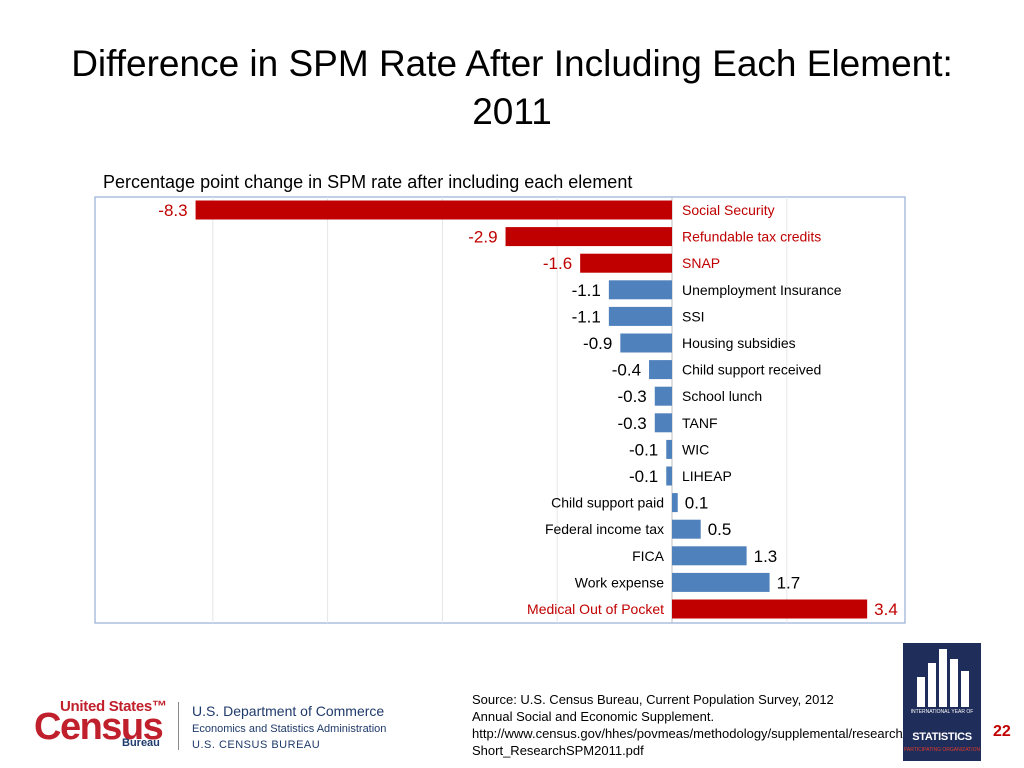  Describe the element at coordinates (739, 343) in the screenshot. I see `category-label: Housing subsidies` at that location.